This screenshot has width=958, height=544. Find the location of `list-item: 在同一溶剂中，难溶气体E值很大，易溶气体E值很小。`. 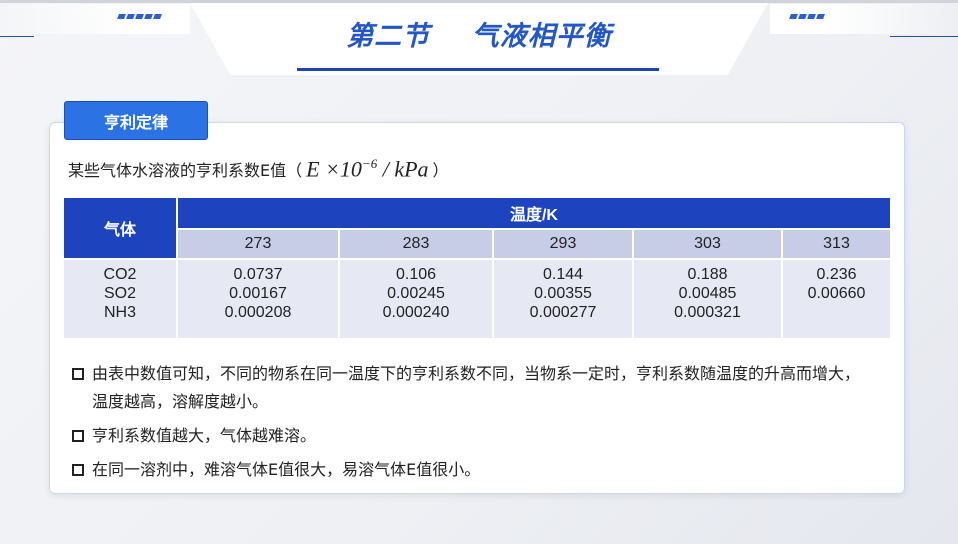

list-item: 在同一溶剂中，难溶气体E值很大，易溶气体E值很小。 is located at coordinates (472, 470).